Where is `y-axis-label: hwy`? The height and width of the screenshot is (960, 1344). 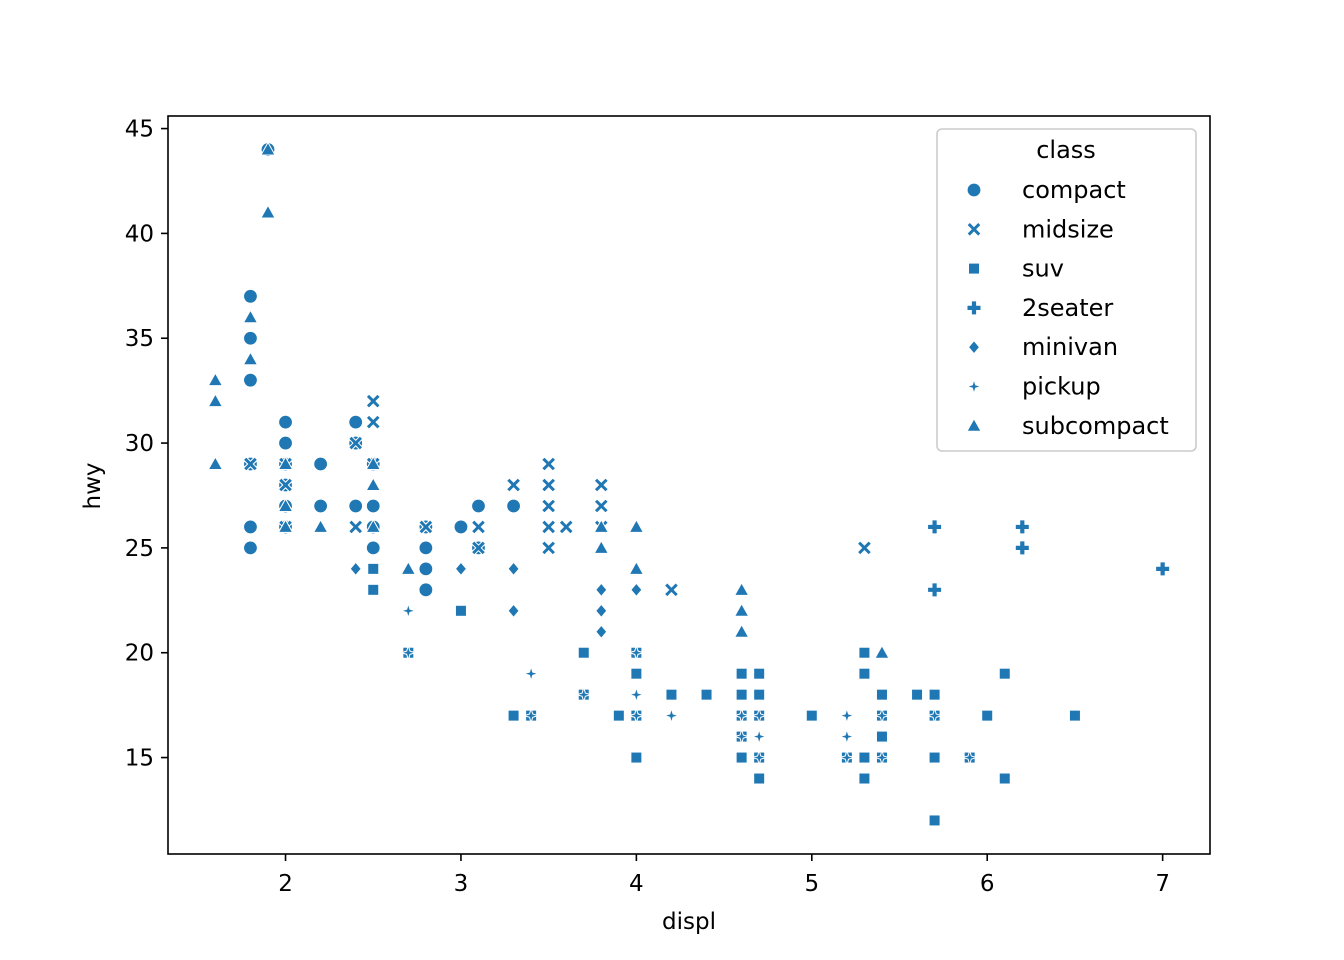 y-axis-label: hwy is located at coordinates (93, 486).